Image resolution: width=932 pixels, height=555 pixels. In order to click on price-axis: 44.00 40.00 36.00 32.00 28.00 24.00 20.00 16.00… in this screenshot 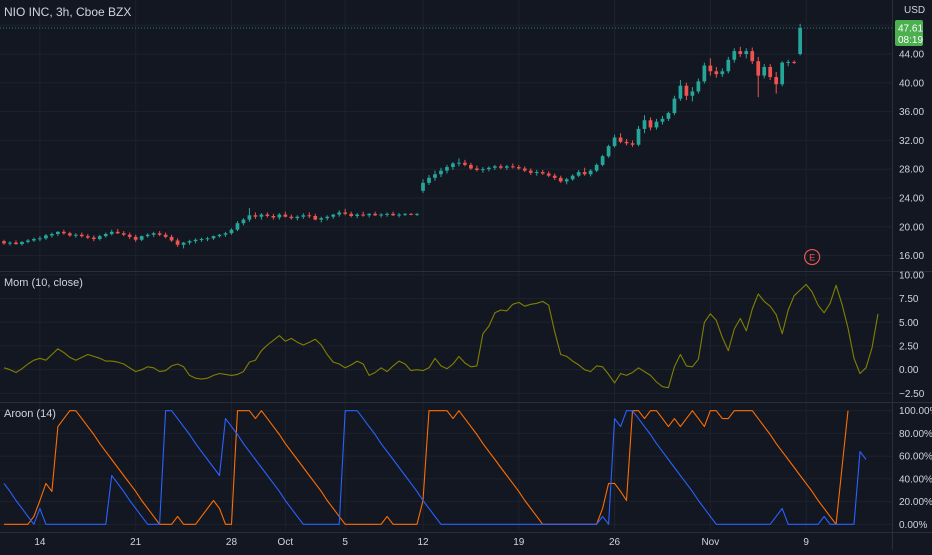, I will do `click(915, 290)`.